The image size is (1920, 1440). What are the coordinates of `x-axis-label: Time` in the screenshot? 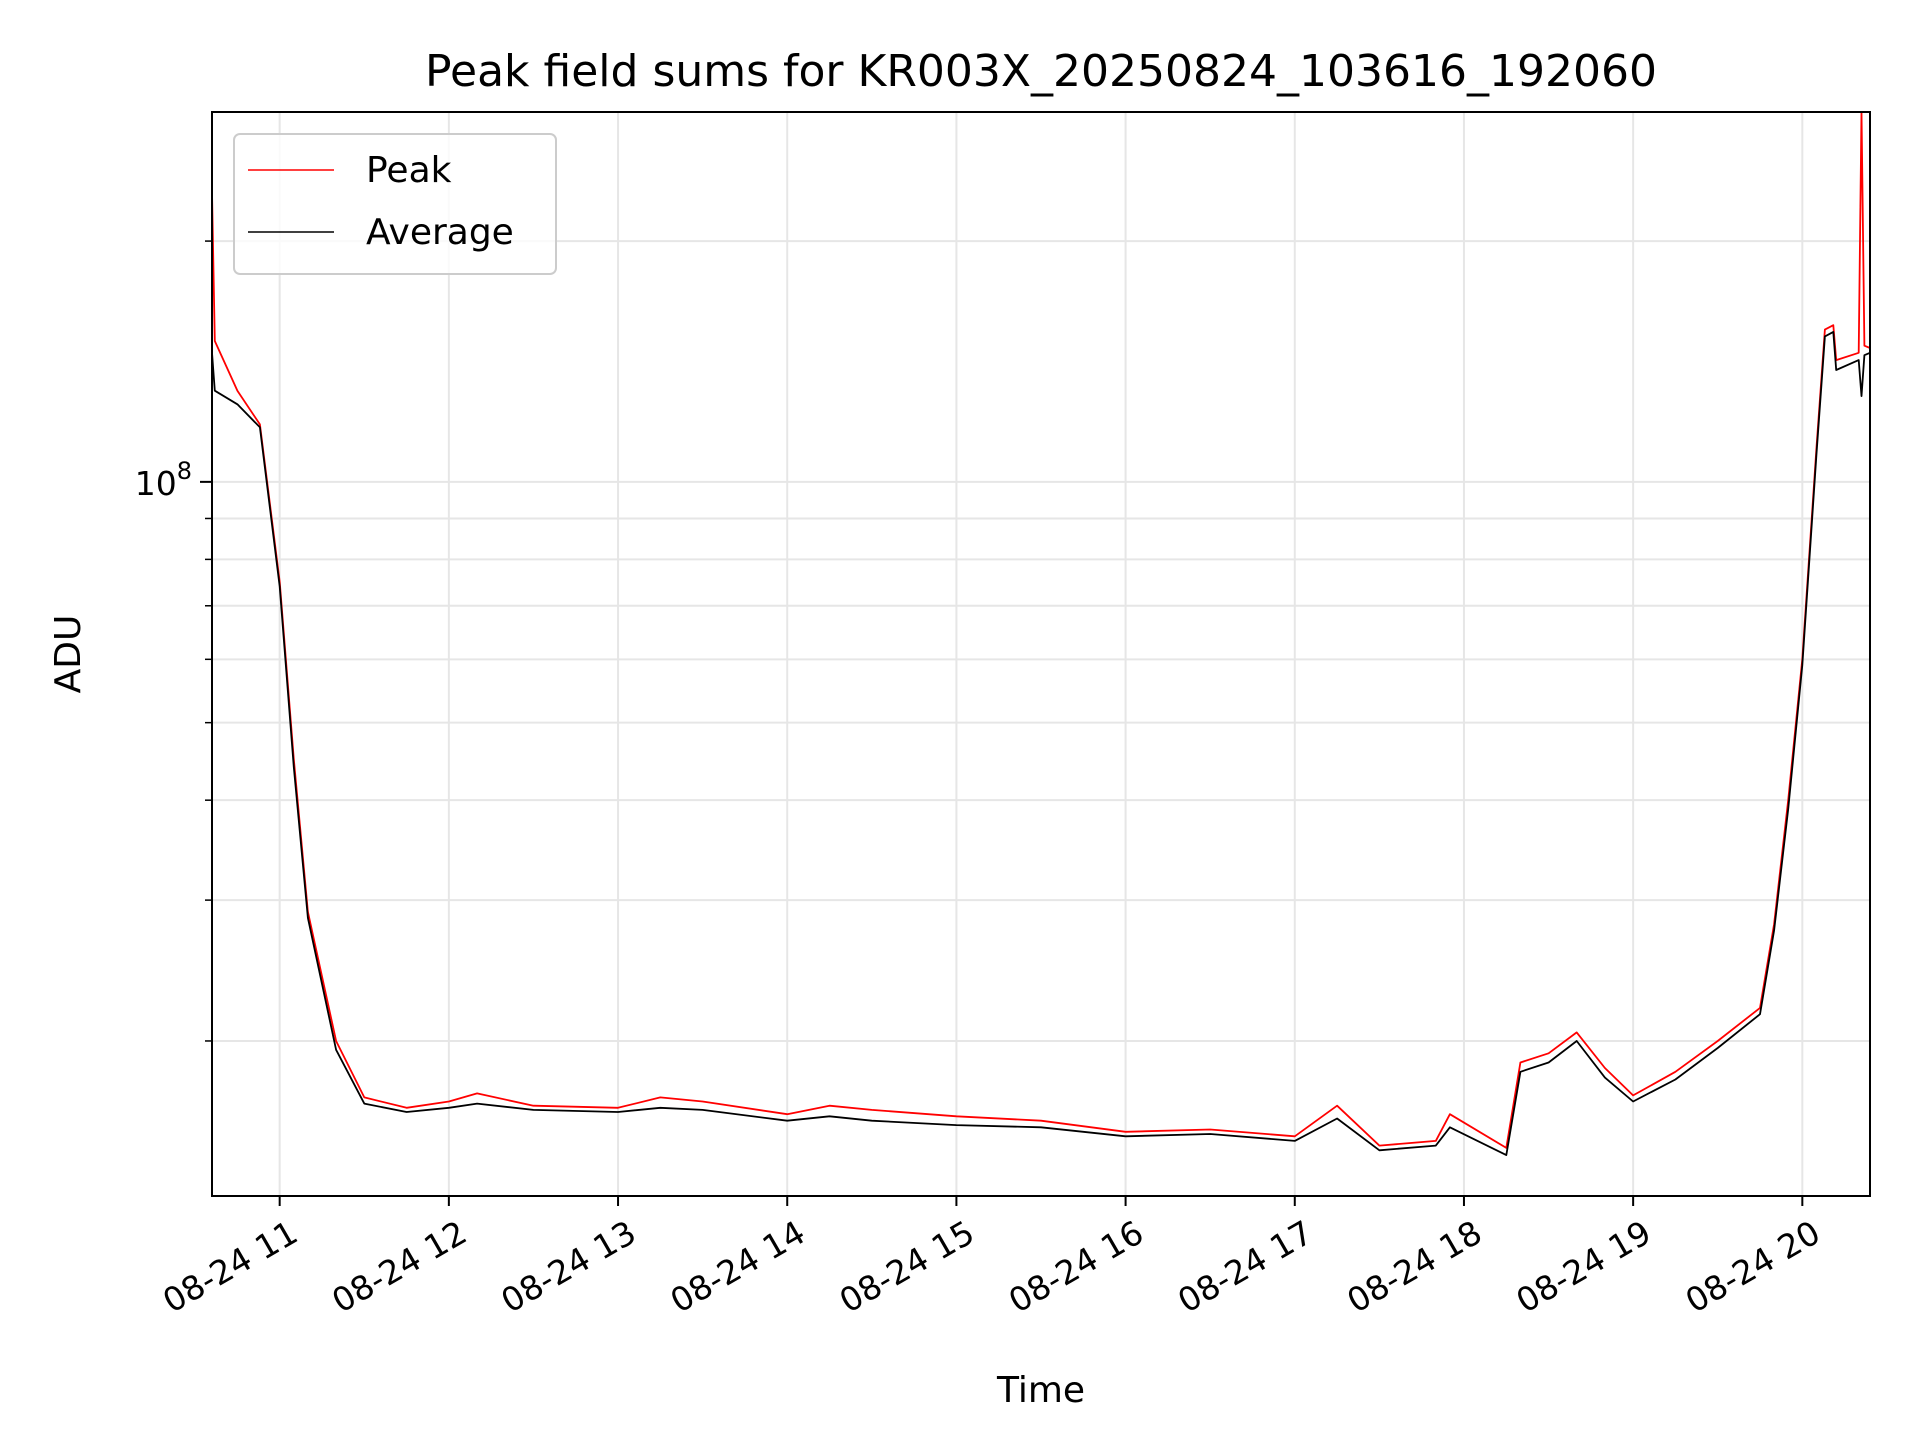 It's located at (1040, 1390).